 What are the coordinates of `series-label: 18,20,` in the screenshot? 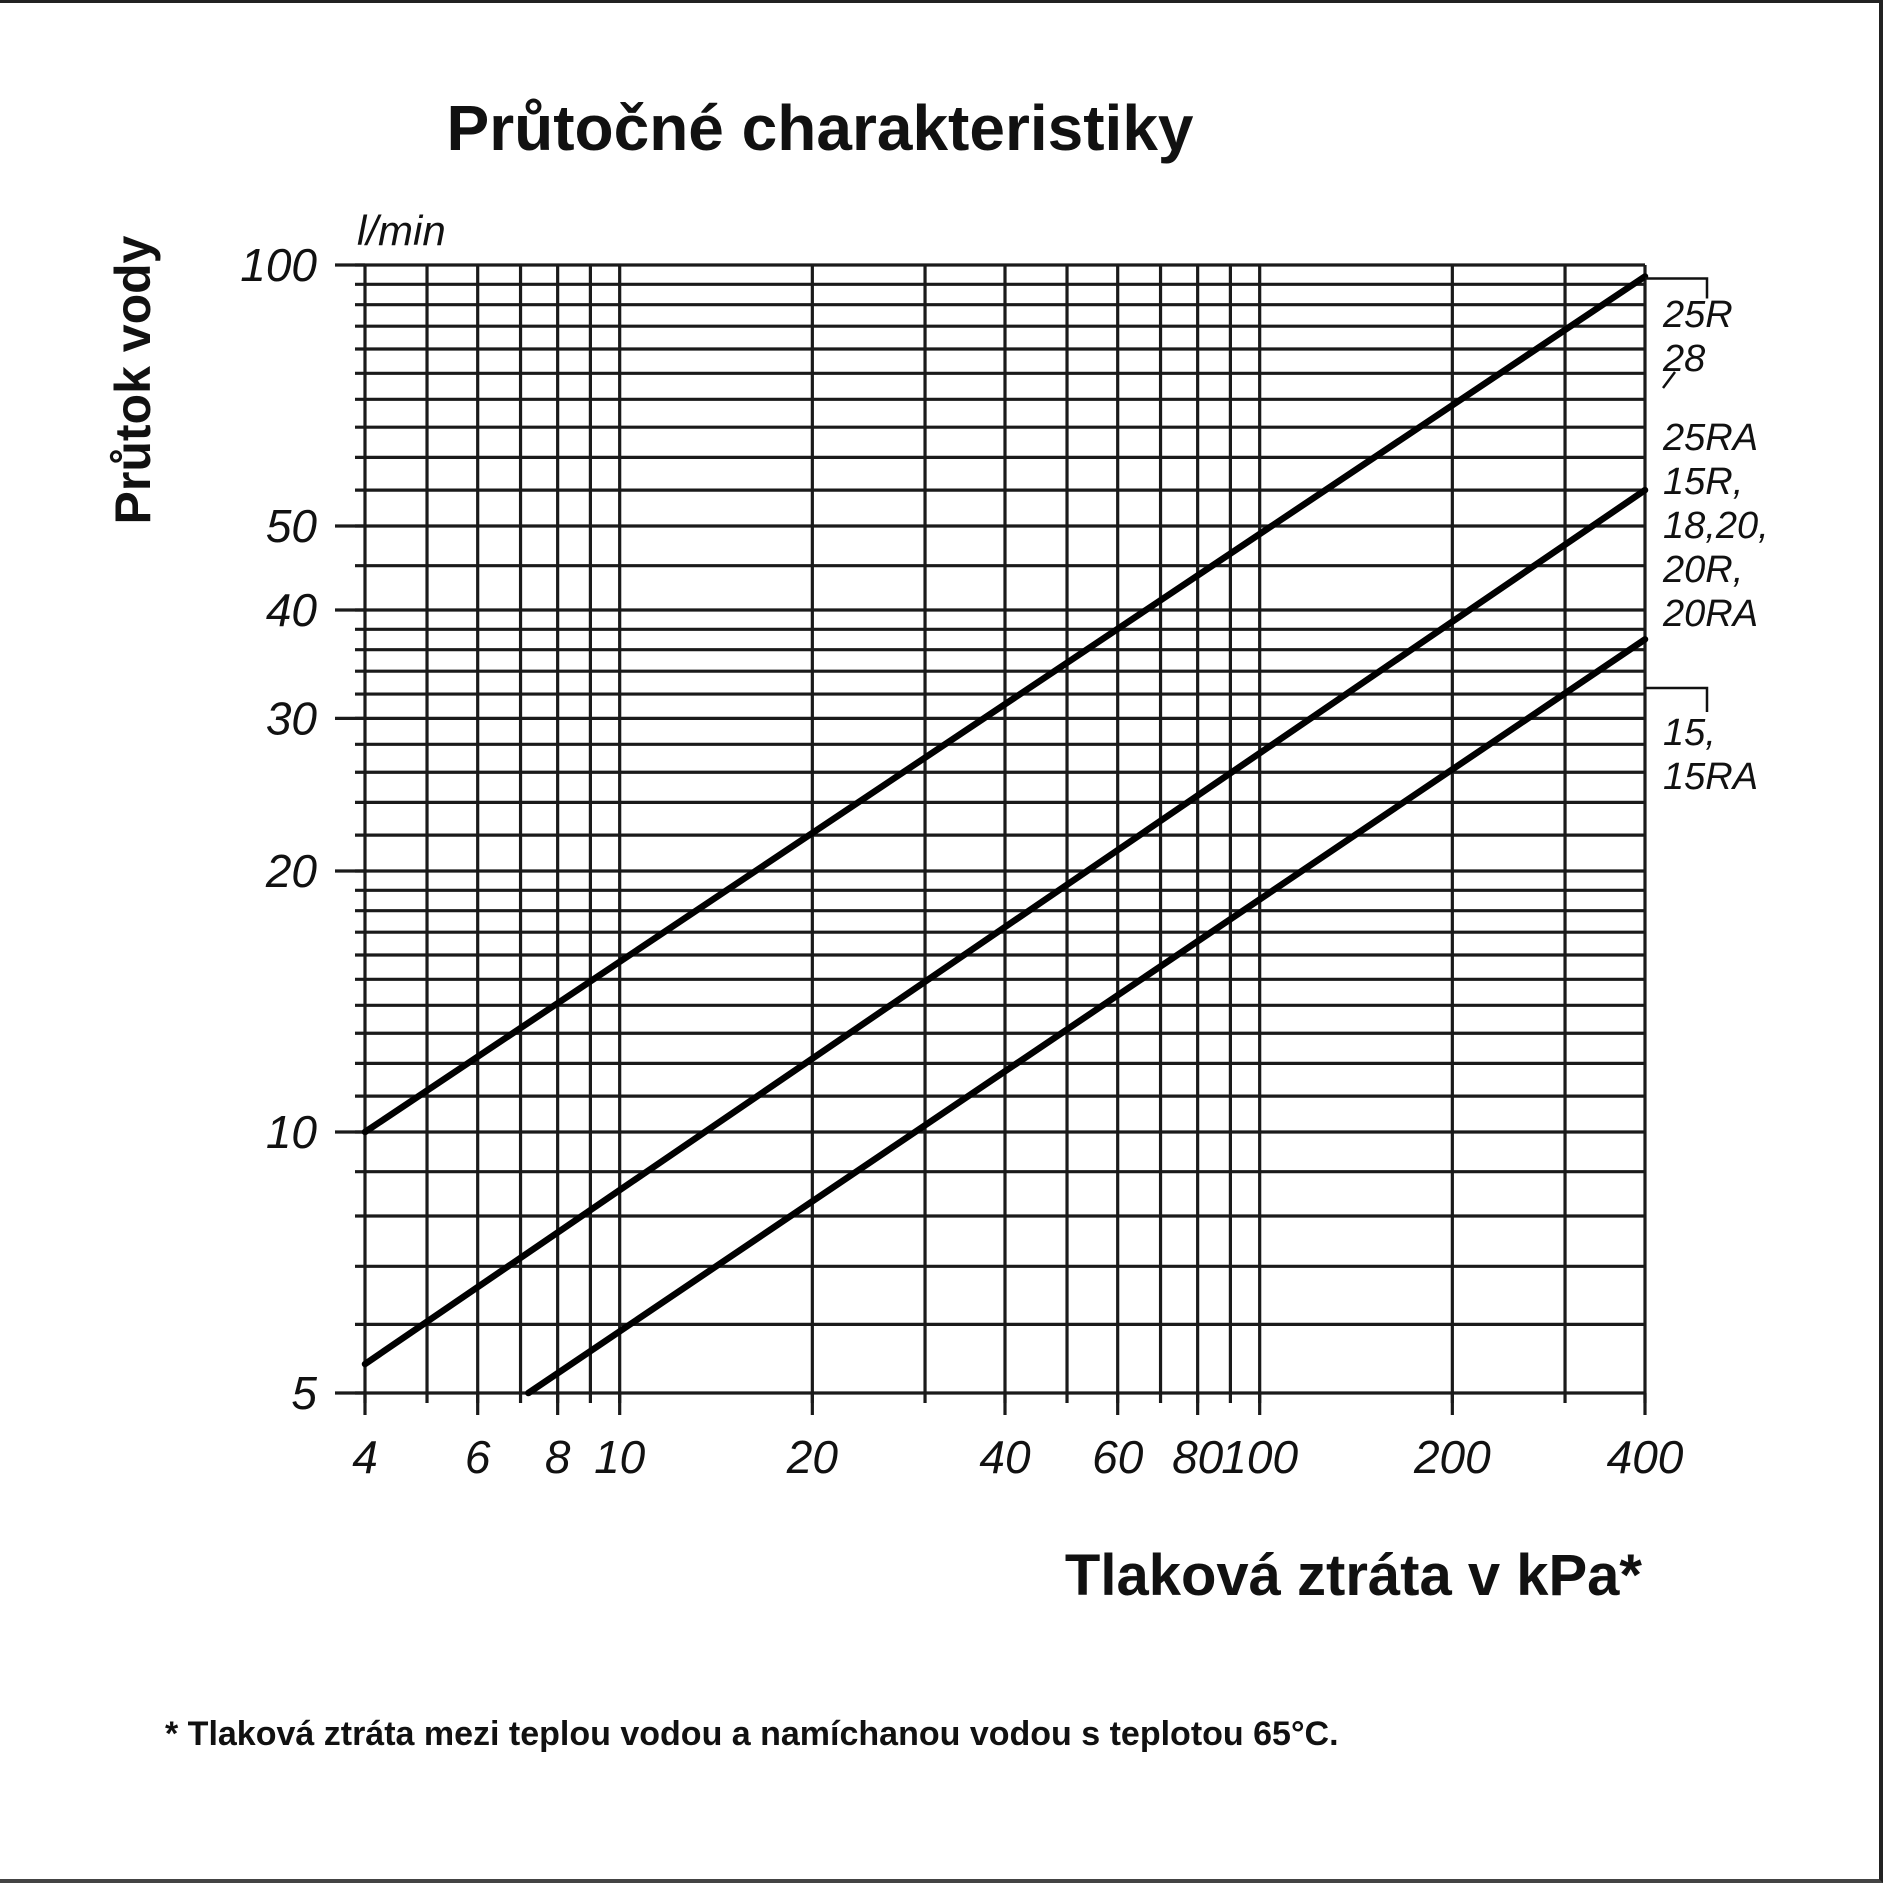 It's located at (1716, 526).